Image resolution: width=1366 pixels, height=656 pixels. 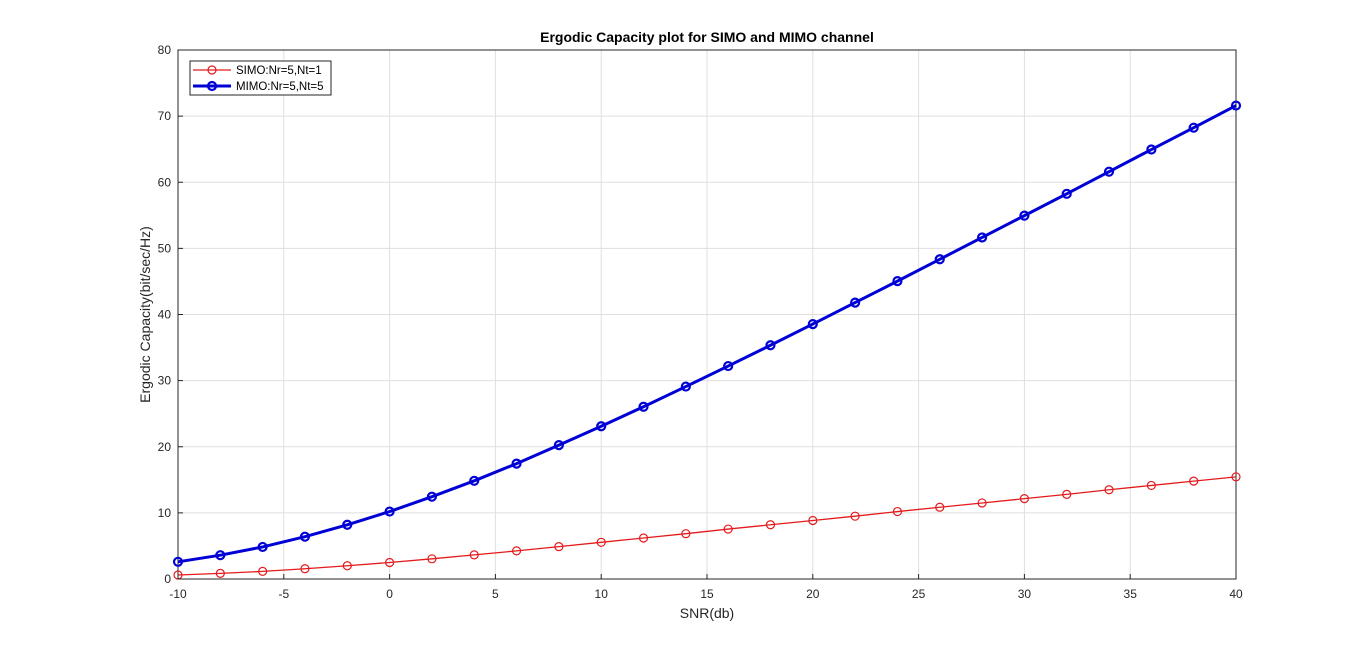 What do you see at coordinates (212, 70) in the screenshot?
I see `legend-marker-simo` at bounding box center [212, 70].